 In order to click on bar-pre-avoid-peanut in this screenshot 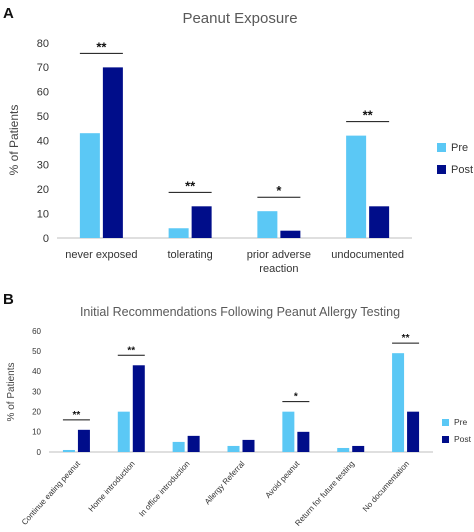, I will do `click(288, 431)`.